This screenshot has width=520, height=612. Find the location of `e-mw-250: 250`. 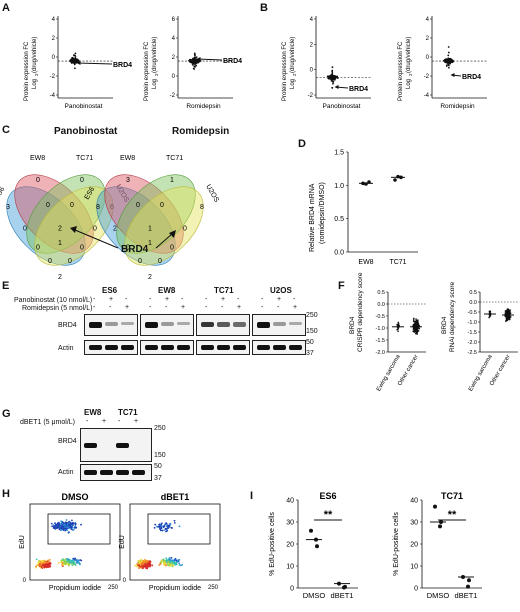

e-mw-250: 250 is located at coordinates (312, 315).